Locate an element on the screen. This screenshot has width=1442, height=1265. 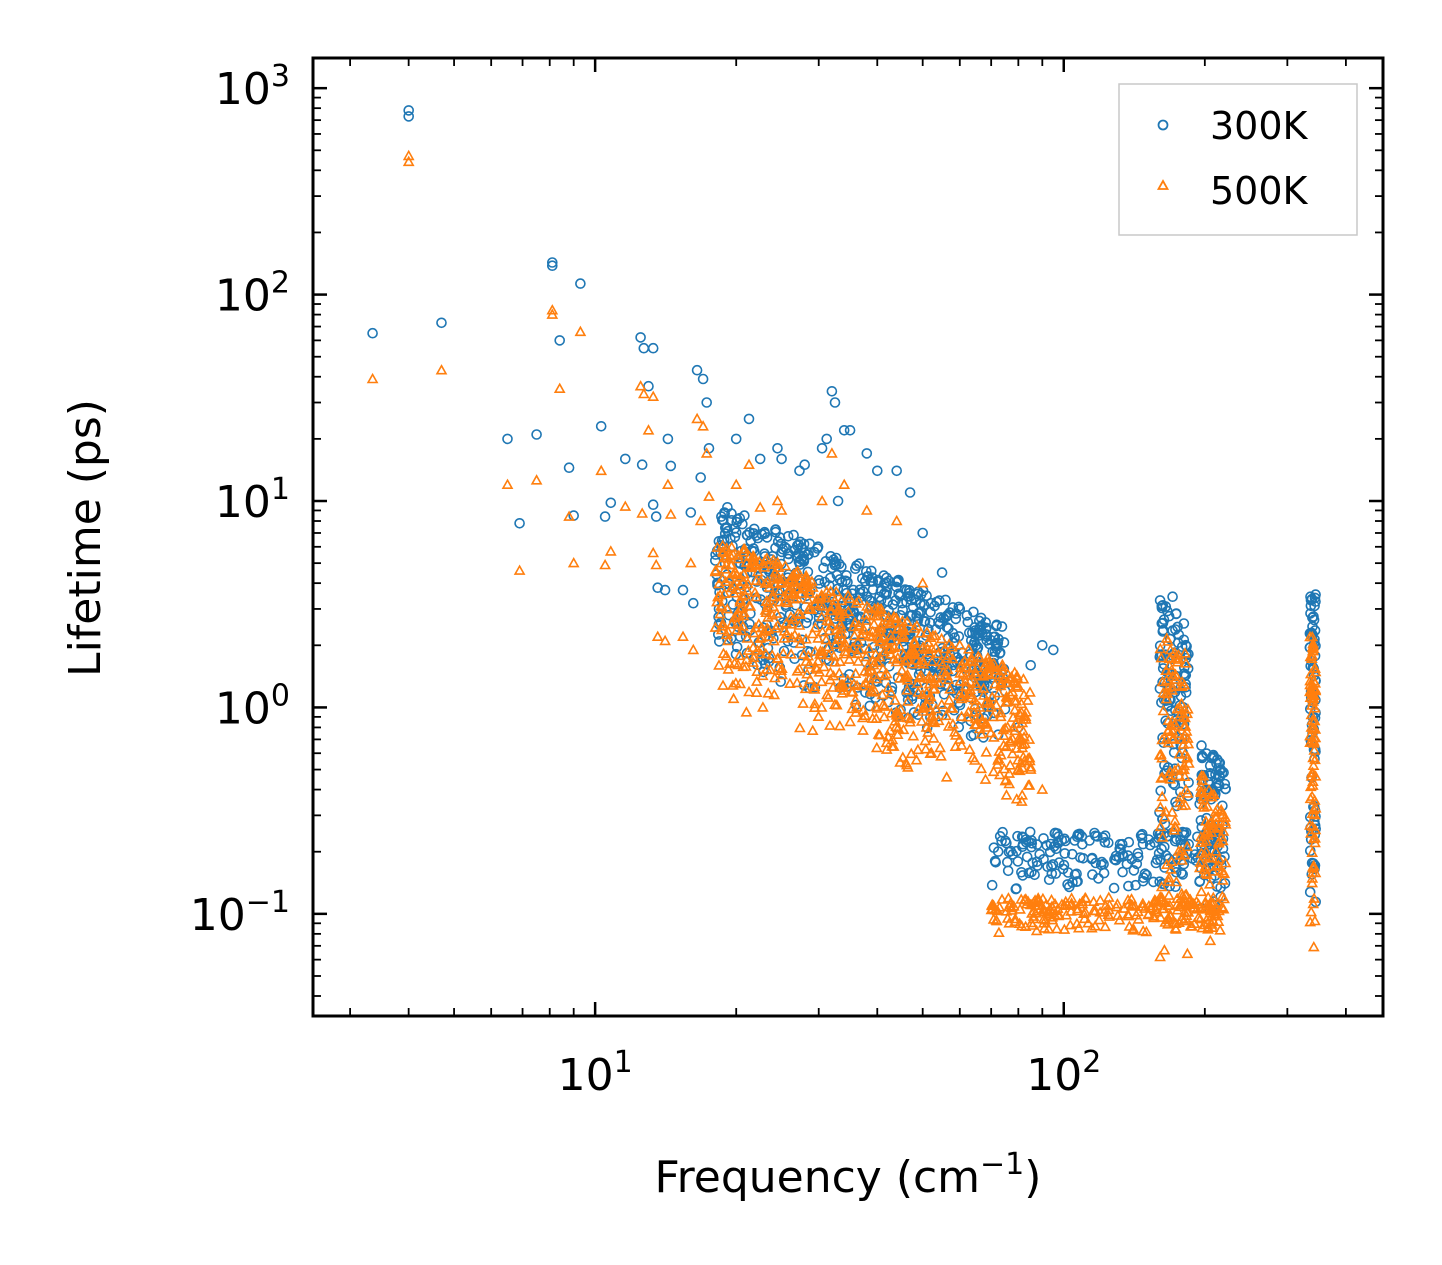
y-tick-label: 10⁰ is located at coordinates (252, 706).